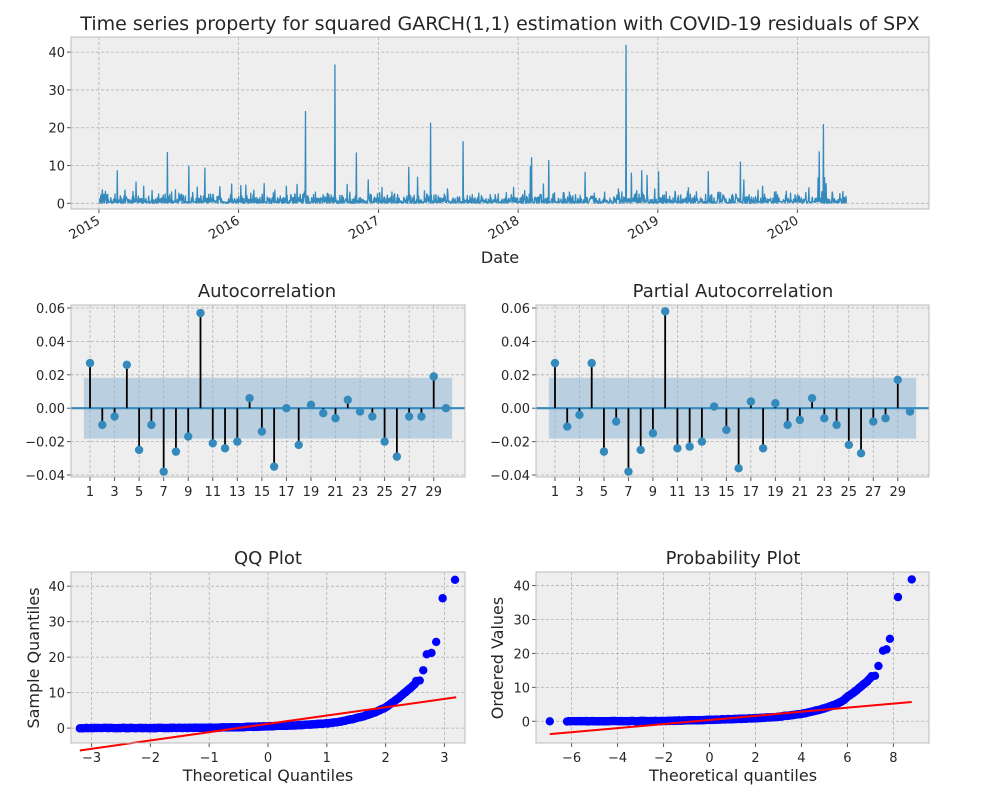  I want to click on x-tick-label: 29, so click(898, 492).